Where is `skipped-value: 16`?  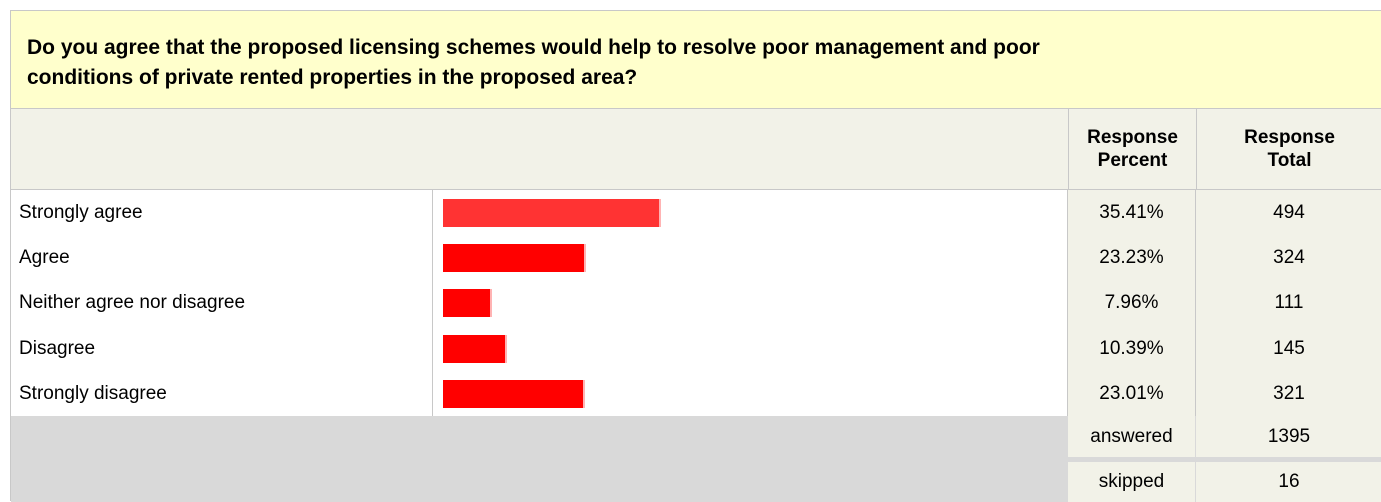 skipped-value: 16 is located at coordinates (1289, 481).